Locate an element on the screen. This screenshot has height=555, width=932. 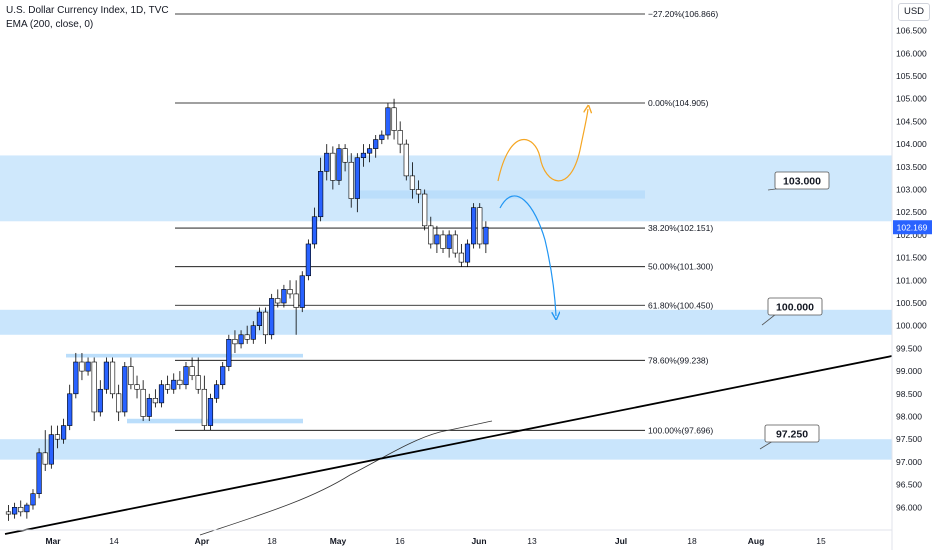
ema-indicator-label: EMA (200, close, 0) is located at coordinates (50, 24).